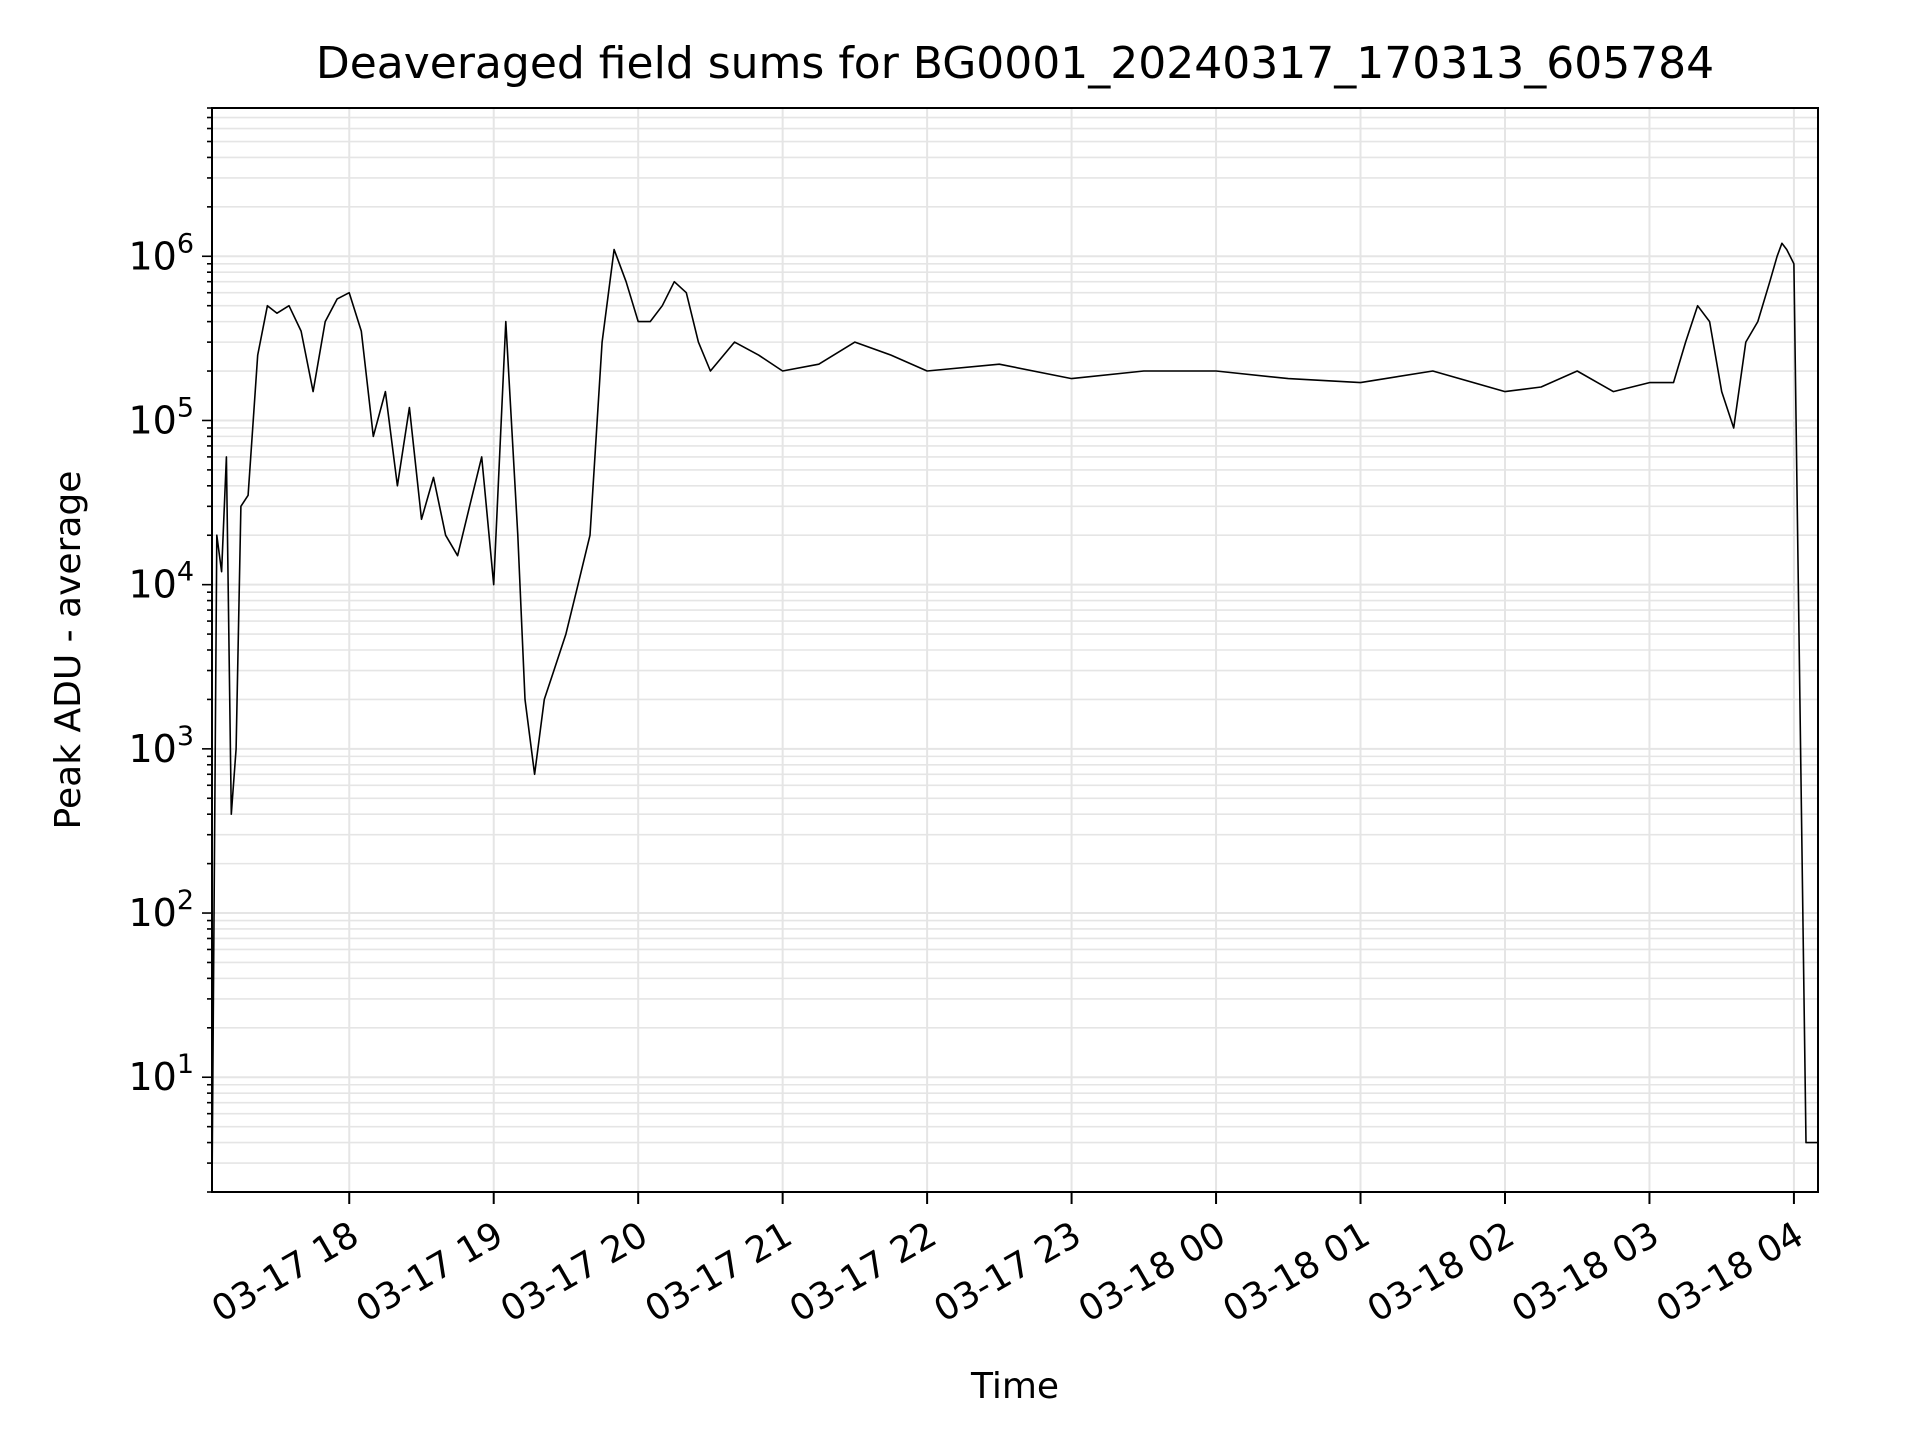 Image resolution: width=1920 pixels, height=1440 pixels. Describe the element at coordinates (170, 650) in the screenshot. I see `y-axis: 101 102 103 104 105 106` at that location.